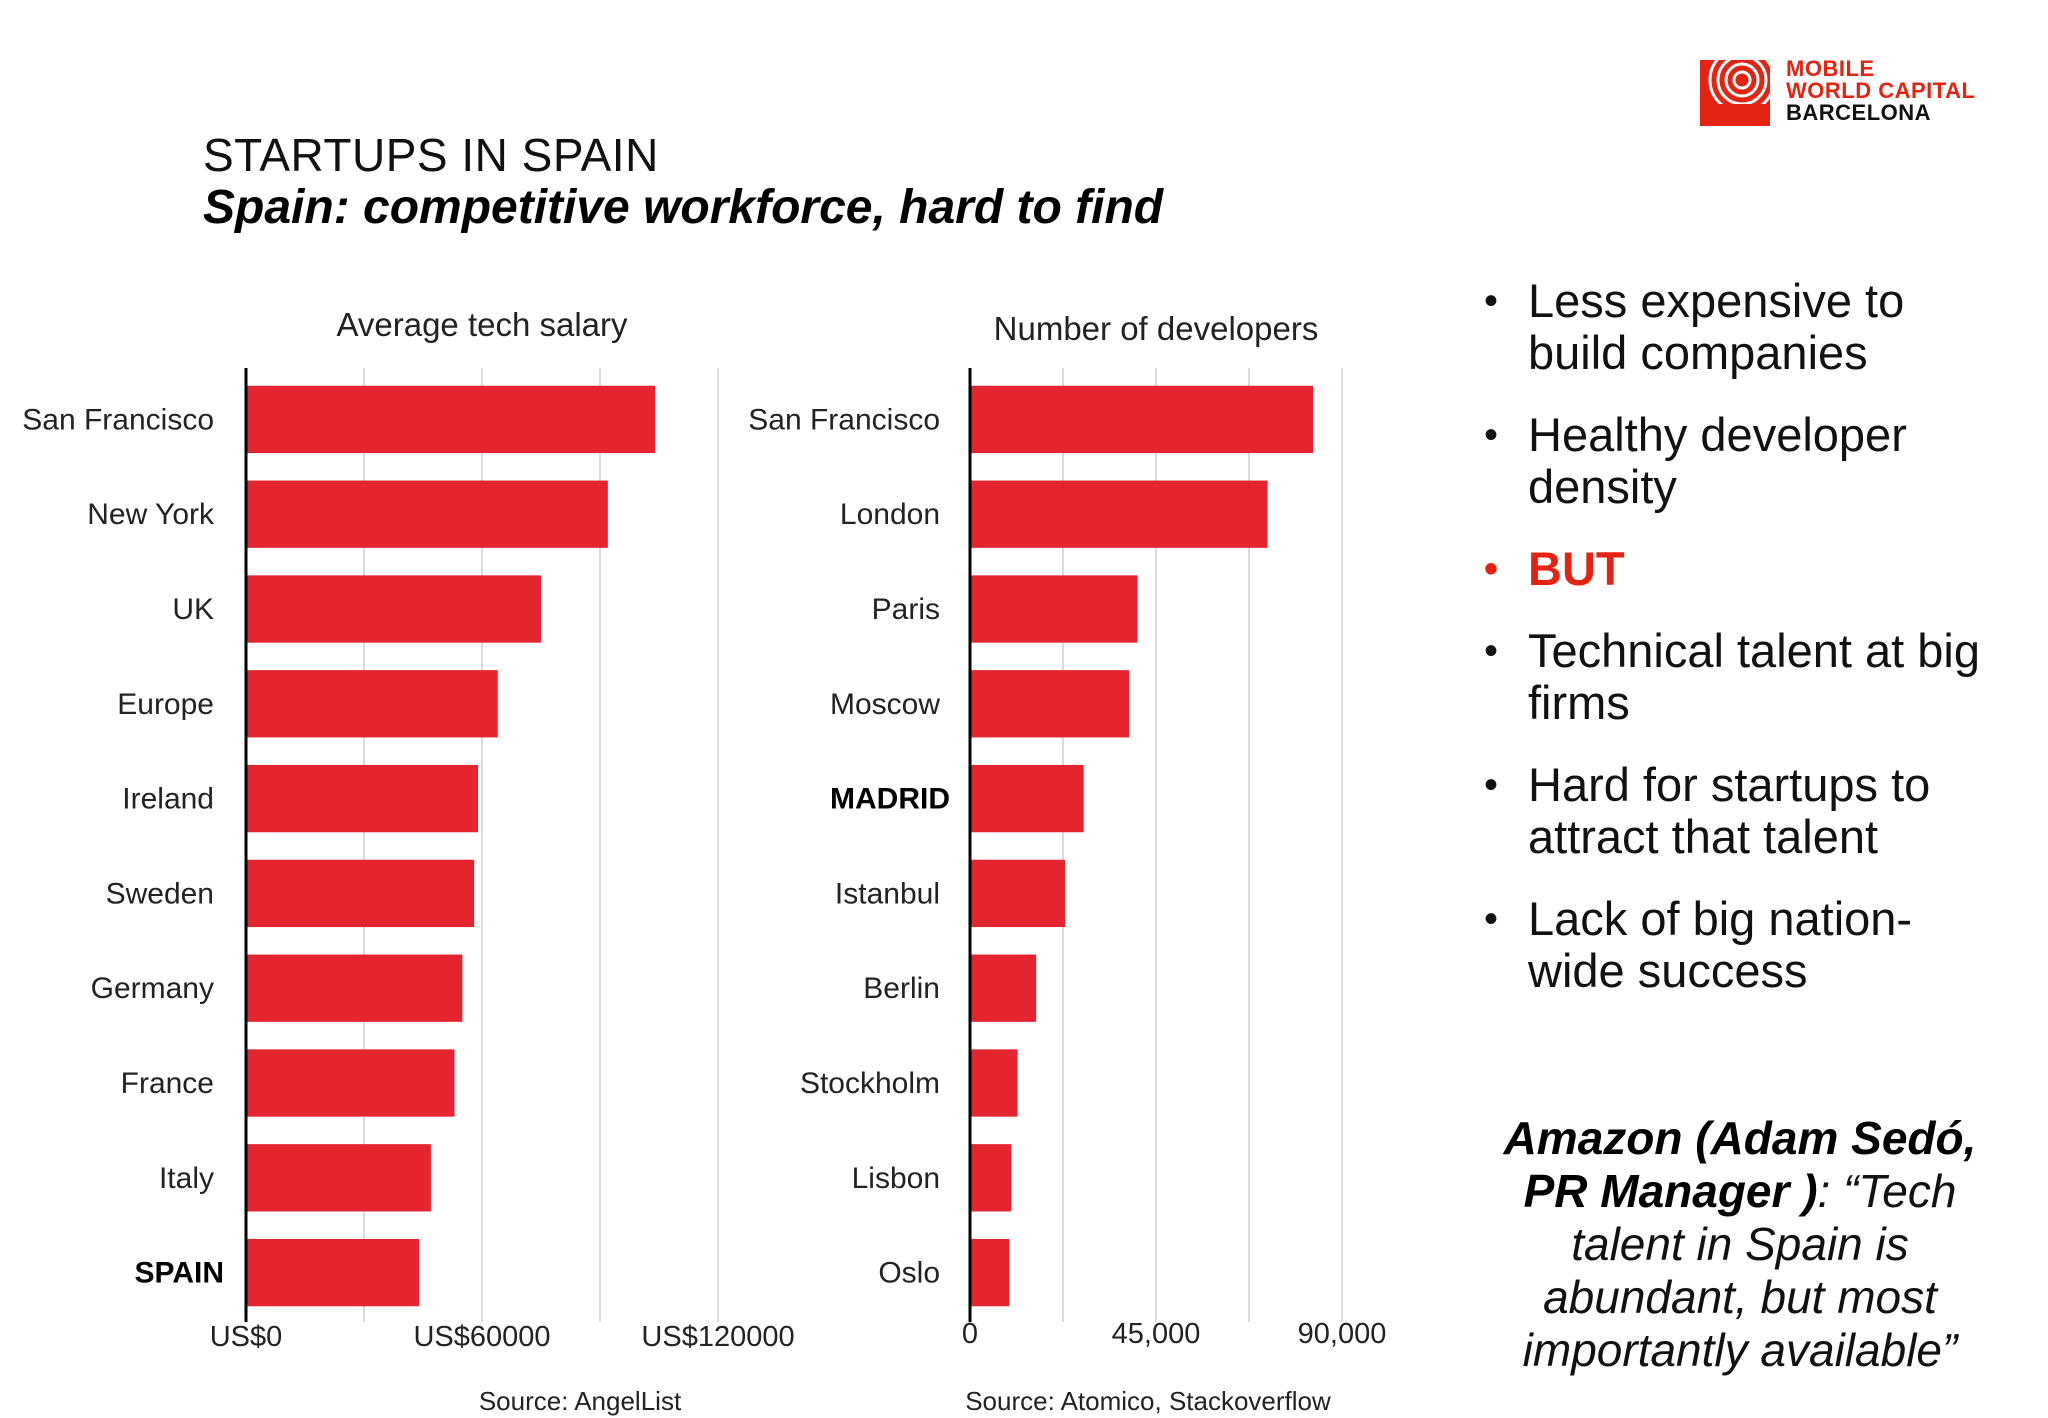 The height and width of the screenshot is (1418, 2048). What do you see at coordinates (870, 1083) in the screenshot?
I see `category-label: Stockholm` at bounding box center [870, 1083].